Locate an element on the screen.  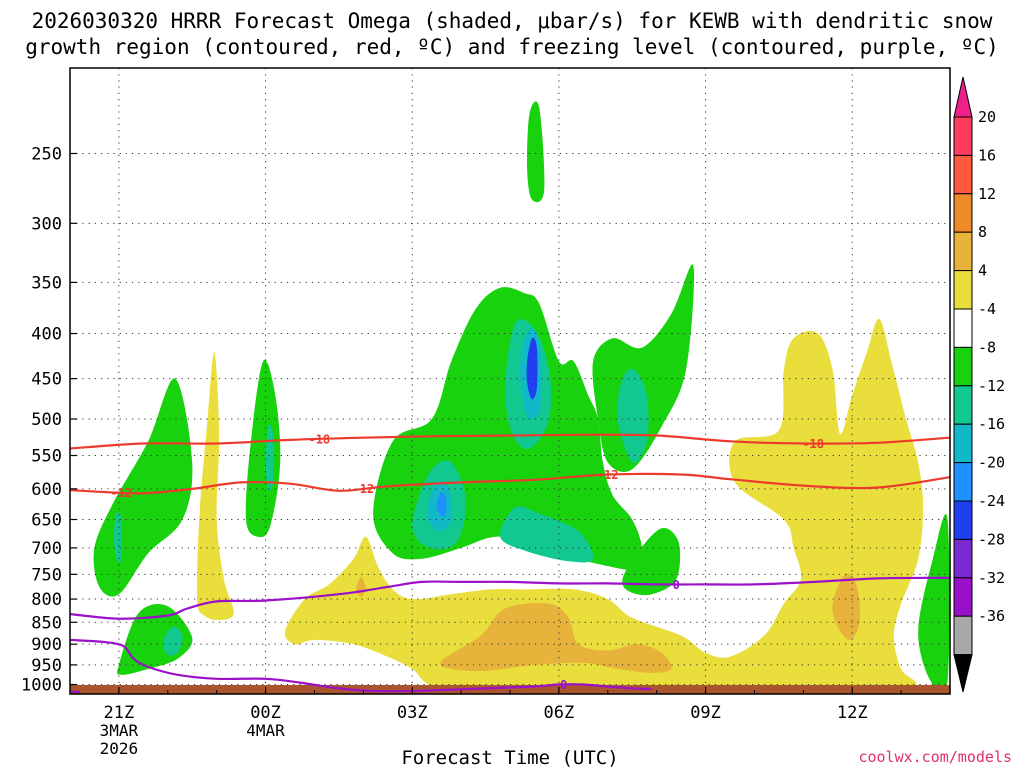
y-tick-label-600: 600 is located at coordinates (46, 490).